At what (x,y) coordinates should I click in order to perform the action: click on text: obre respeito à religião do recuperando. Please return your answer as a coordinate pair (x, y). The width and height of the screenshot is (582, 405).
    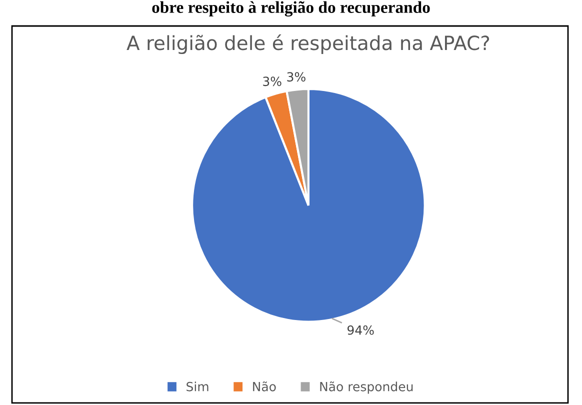
    Looking at the image, I should click on (291, 8).